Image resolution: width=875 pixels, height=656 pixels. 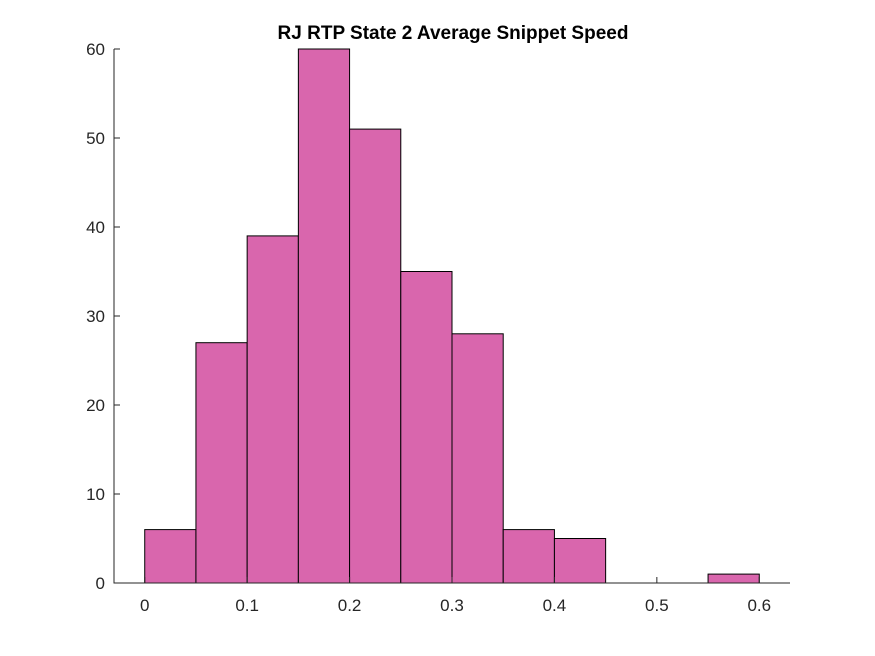 What do you see at coordinates (453, 33) in the screenshot?
I see `chart-title: RJ RTP State 2 Average Snippet Speed` at bounding box center [453, 33].